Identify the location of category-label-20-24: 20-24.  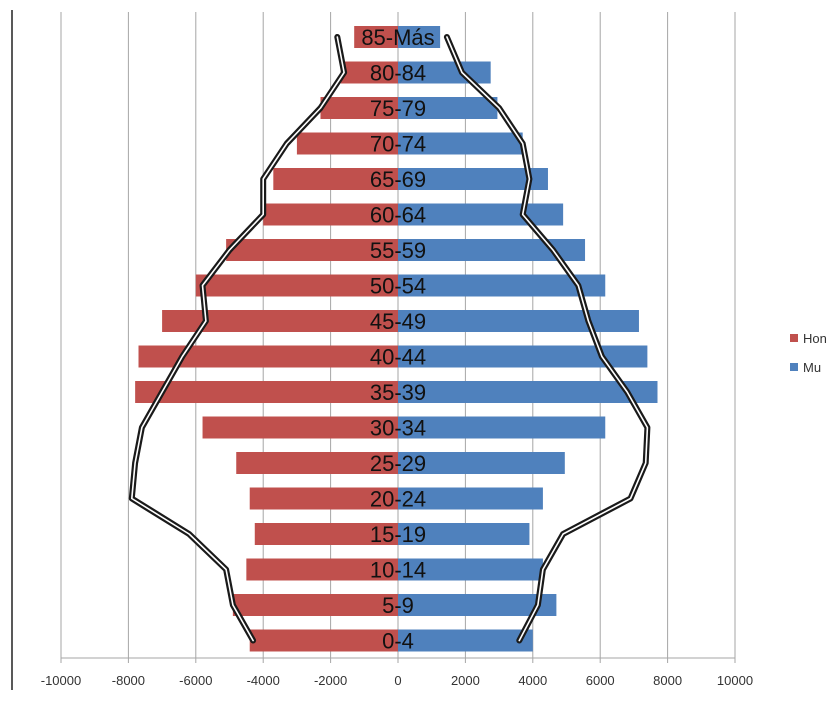
(398, 499).